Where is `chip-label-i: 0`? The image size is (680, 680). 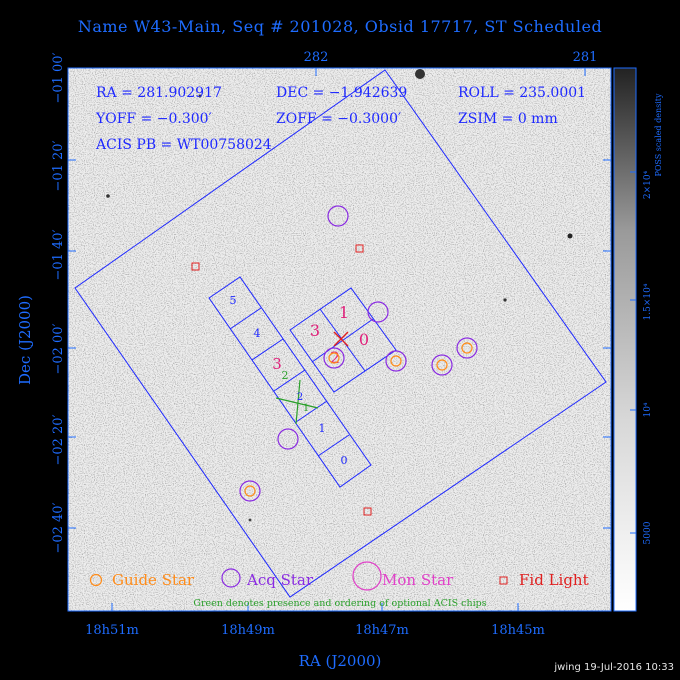 chip-label-i: 0 is located at coordinates (364, 339).